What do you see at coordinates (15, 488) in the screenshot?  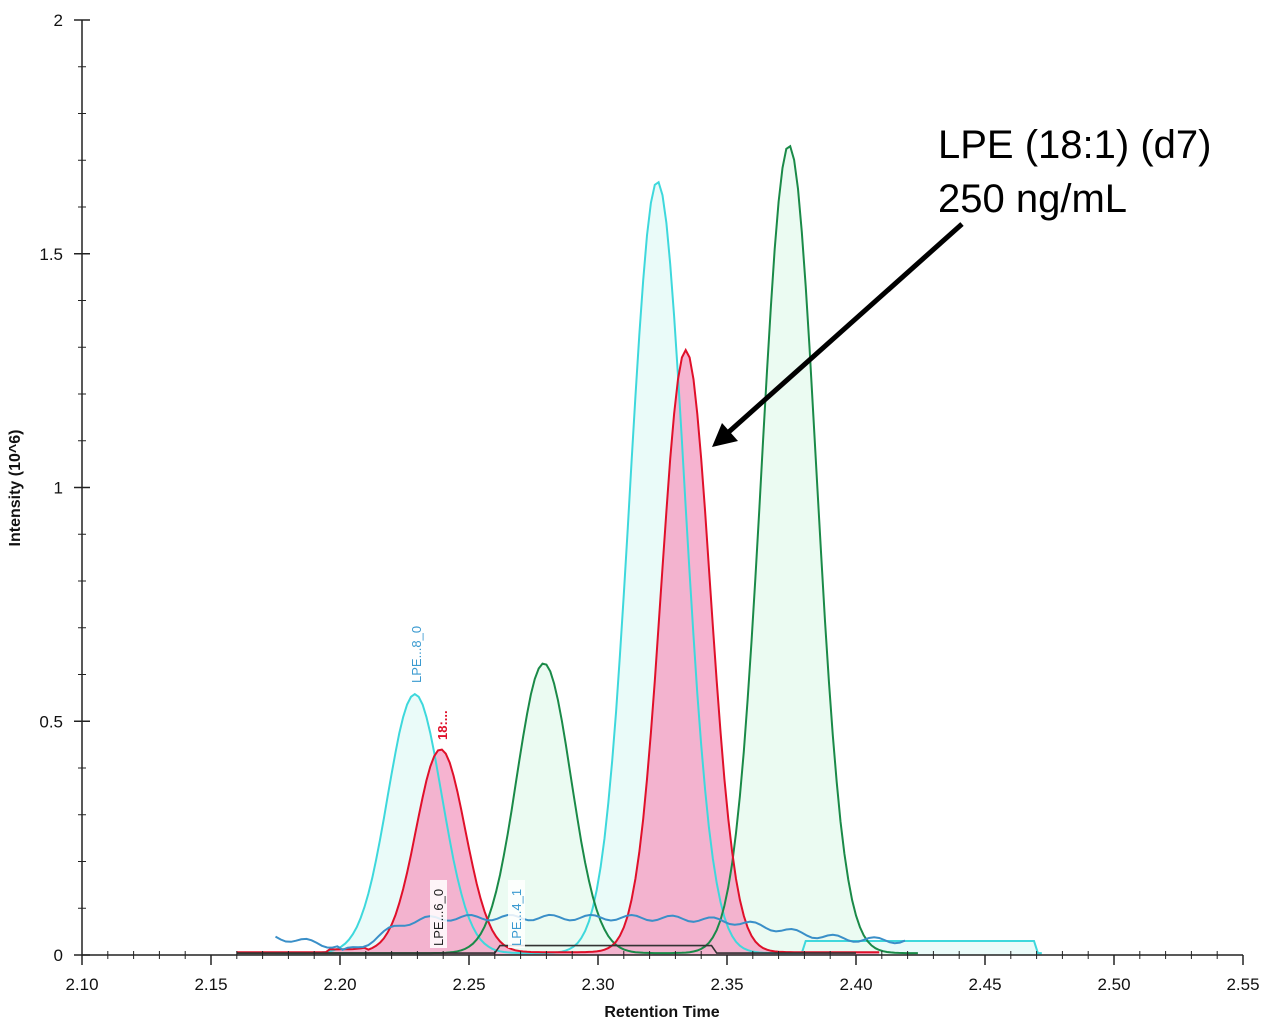 I see `y-axis-title: Intensity (10^6)` at bounding box center [15, 488].